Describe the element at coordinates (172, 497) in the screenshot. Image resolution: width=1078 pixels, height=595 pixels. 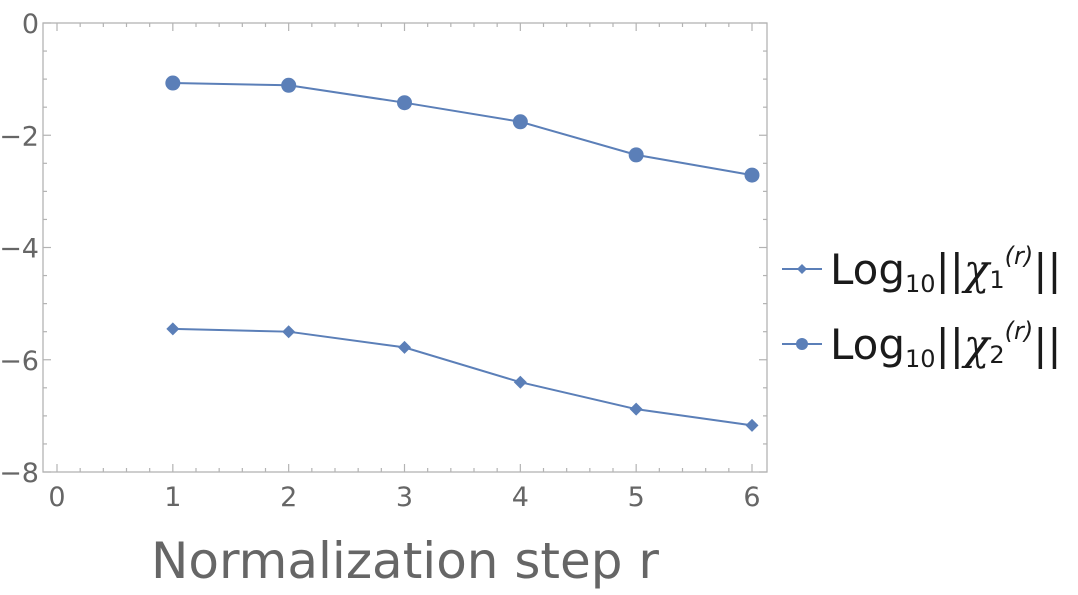
I see `x-tick-label: 1` at that location.